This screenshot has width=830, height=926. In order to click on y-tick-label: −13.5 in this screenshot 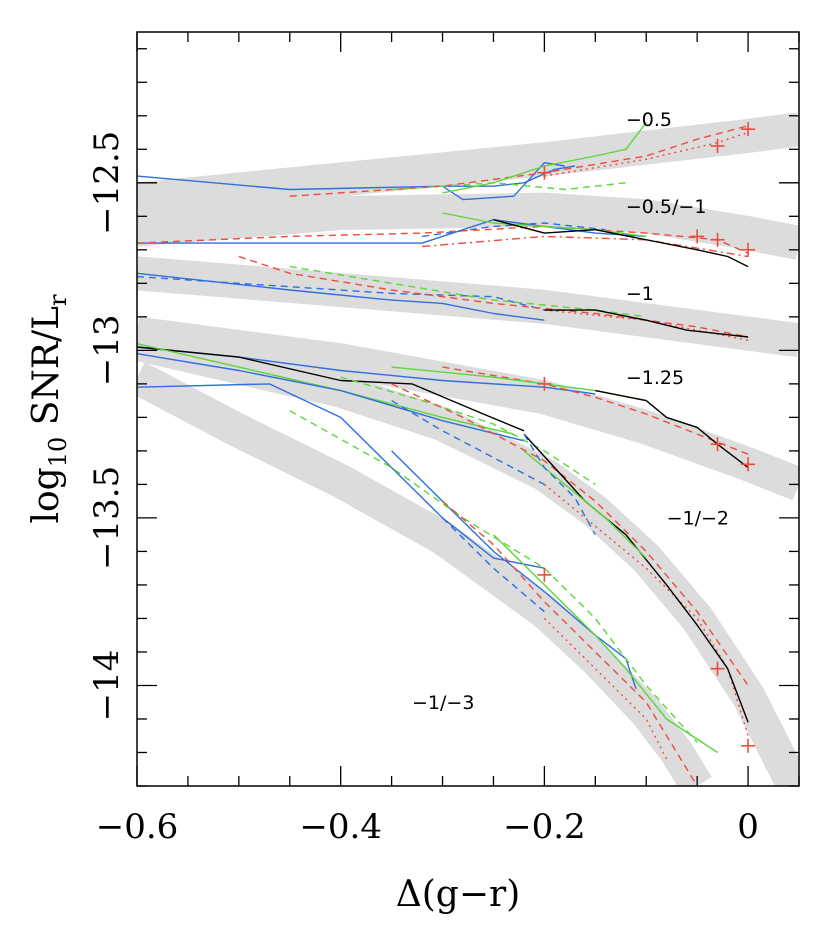, I will do `click(107, 518)`.